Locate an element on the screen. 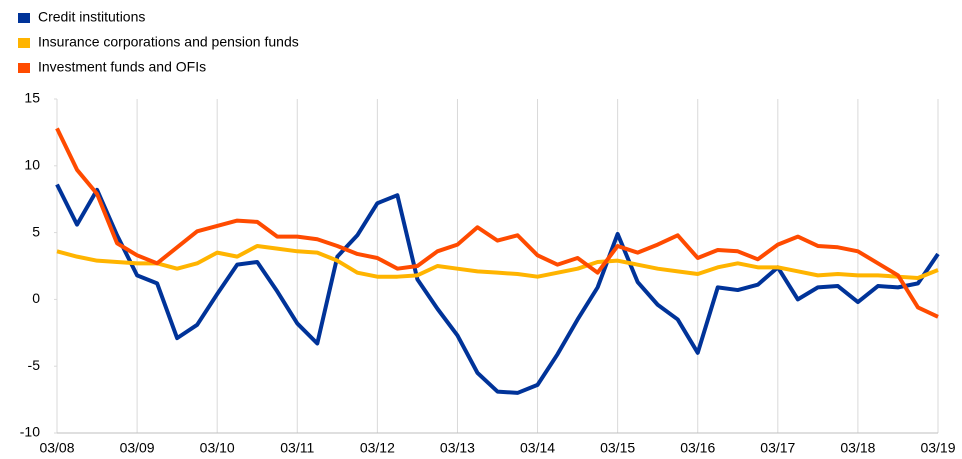 This screenshot has height=459, width=962. x-tick-label: 03/19 is located at coordinates (937, 448).